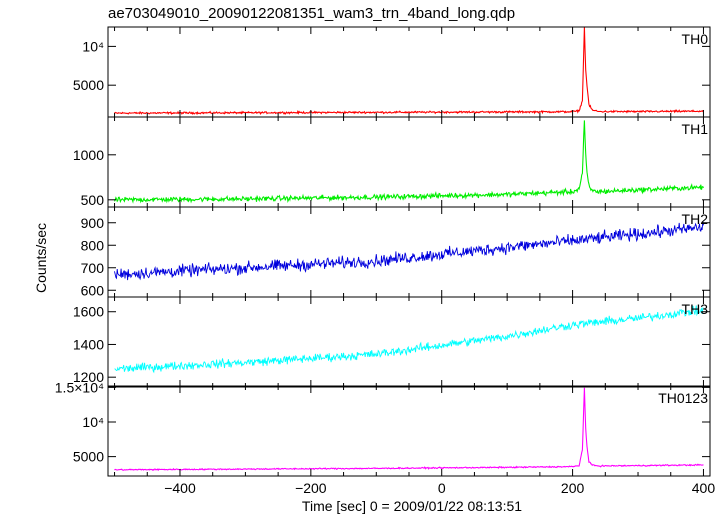  Describe the element at coordinates (88, 155) in the screenshot. I see `y-tick-label: 1000` at that location.